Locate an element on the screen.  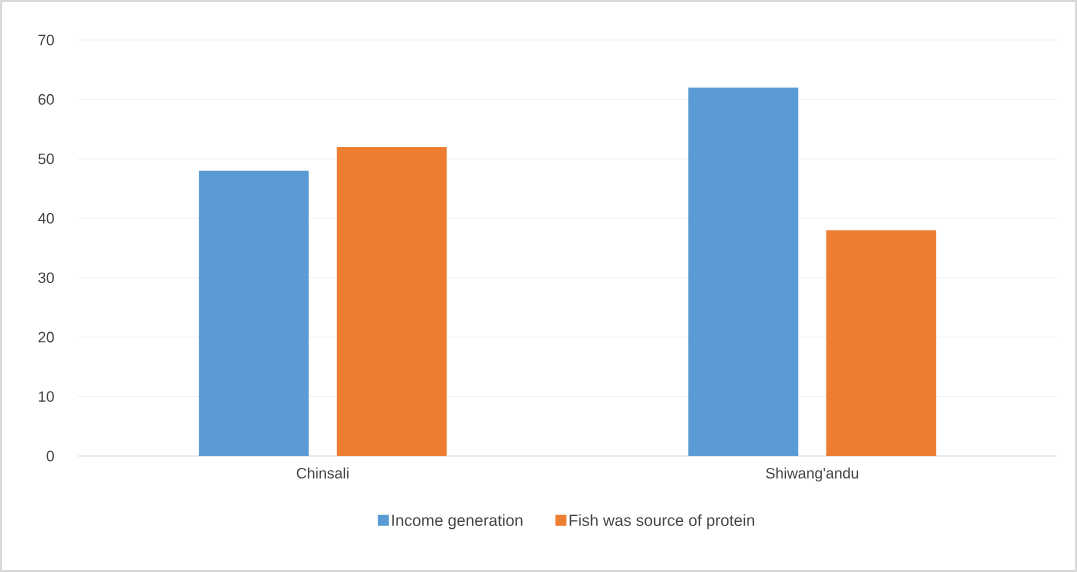
y-tick-label: 30 is located at coordinates (46, 278).